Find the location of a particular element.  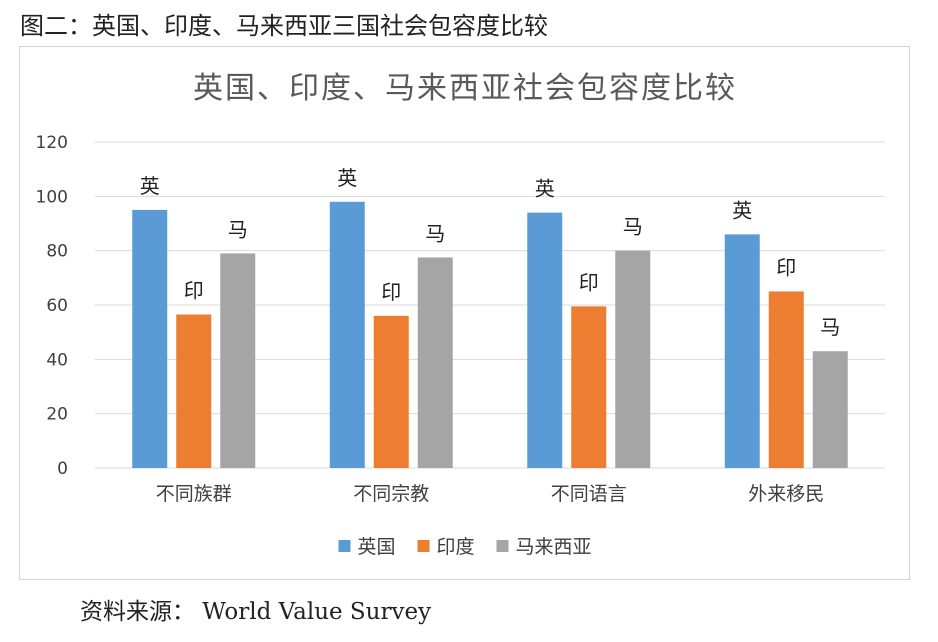

y-axis-tick-labels: 0 20 40 60 80 100 120 is located at coordinates (52, 306).